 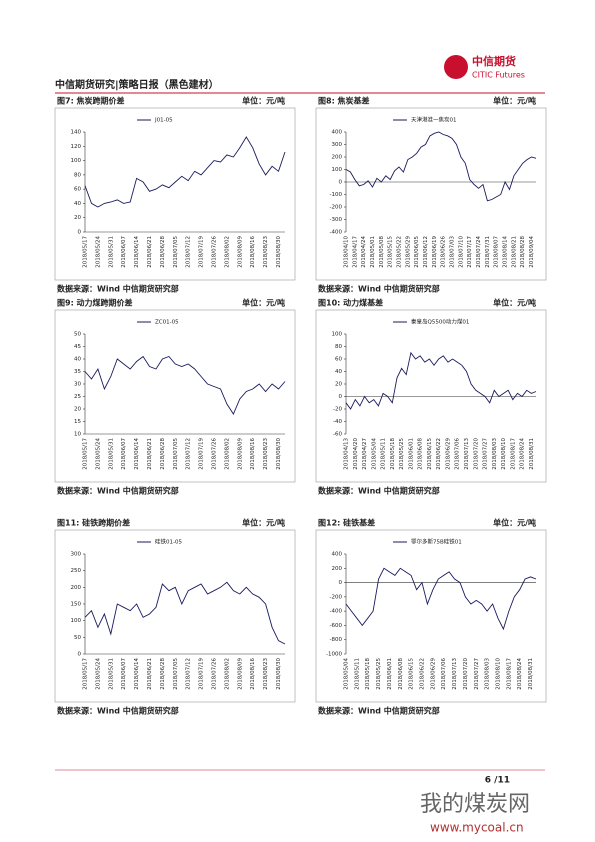 What do you see at coordinates (77, 372) in the screenshot?
I see `y-tick-label: 35` at bounding box center [77, 372].